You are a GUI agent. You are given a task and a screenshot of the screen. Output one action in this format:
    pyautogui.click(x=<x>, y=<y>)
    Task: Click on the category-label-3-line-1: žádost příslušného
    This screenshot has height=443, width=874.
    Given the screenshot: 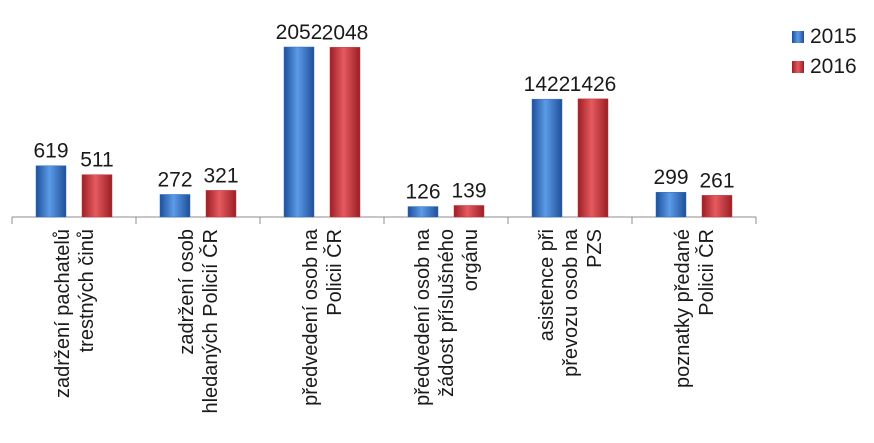 What is the action you would take?
    pyautogui.click(x=447, y=313)
    